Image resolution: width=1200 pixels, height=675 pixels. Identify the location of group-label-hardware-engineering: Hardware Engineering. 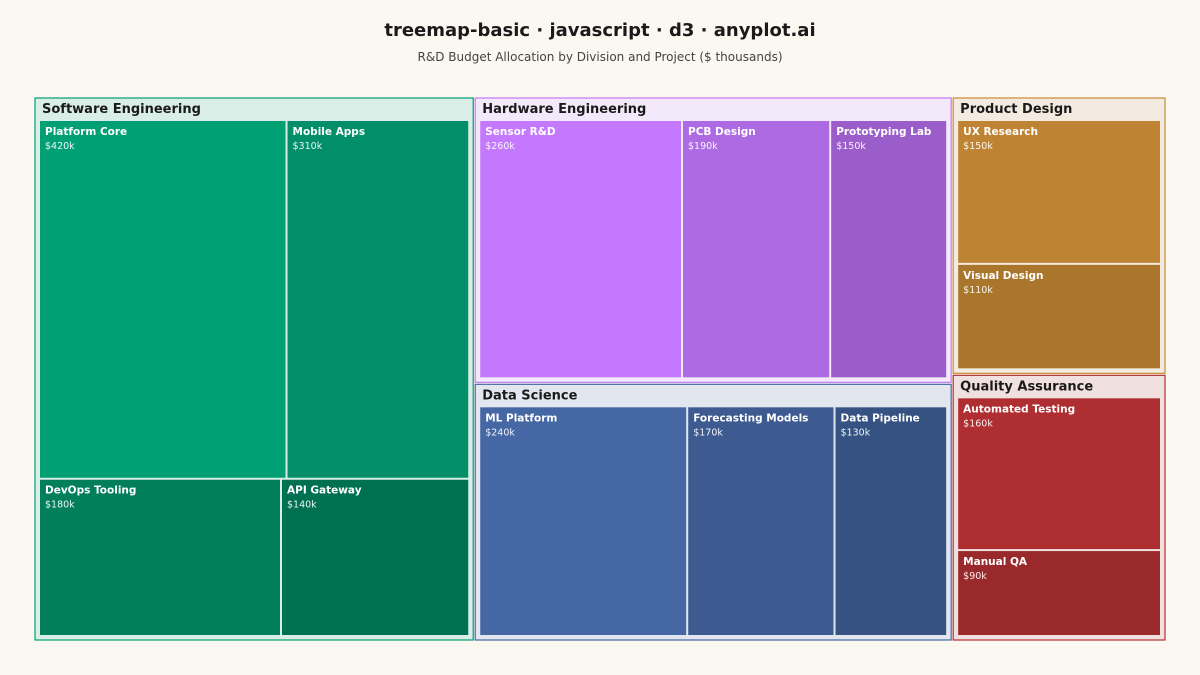
(564, 109).